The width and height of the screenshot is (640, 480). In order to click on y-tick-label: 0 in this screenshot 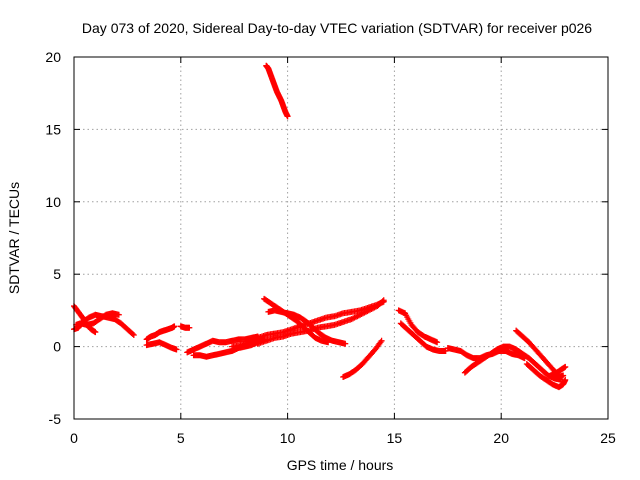, I will do `click(57, 347)`.